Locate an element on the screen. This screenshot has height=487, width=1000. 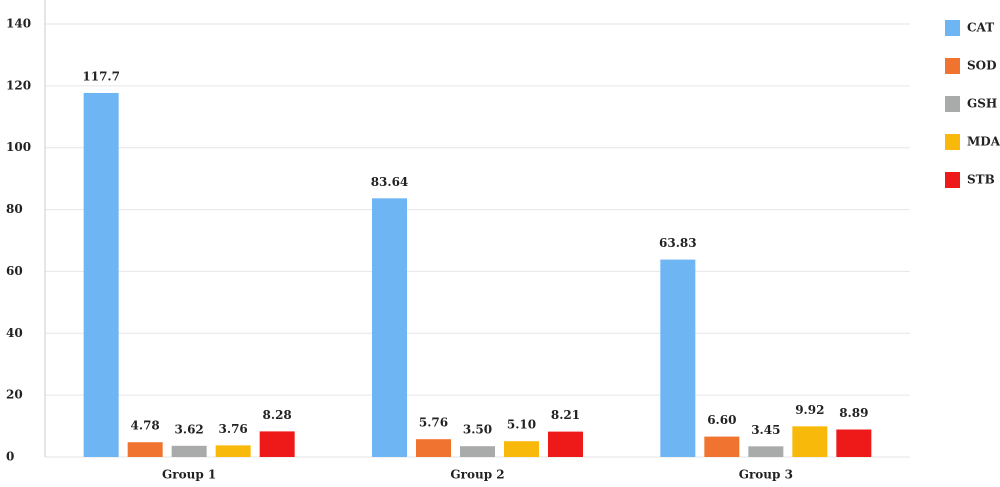
value-label: 8.28 is located at coordinates (277, 415).